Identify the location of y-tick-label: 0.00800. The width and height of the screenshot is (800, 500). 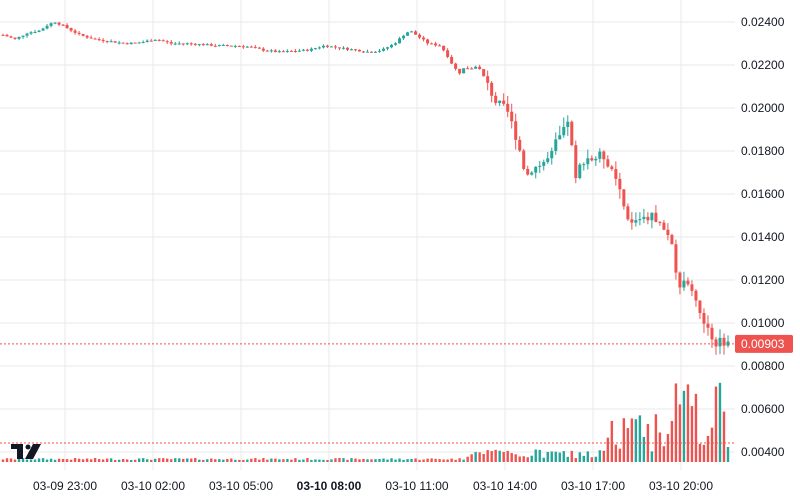
(763, 366).